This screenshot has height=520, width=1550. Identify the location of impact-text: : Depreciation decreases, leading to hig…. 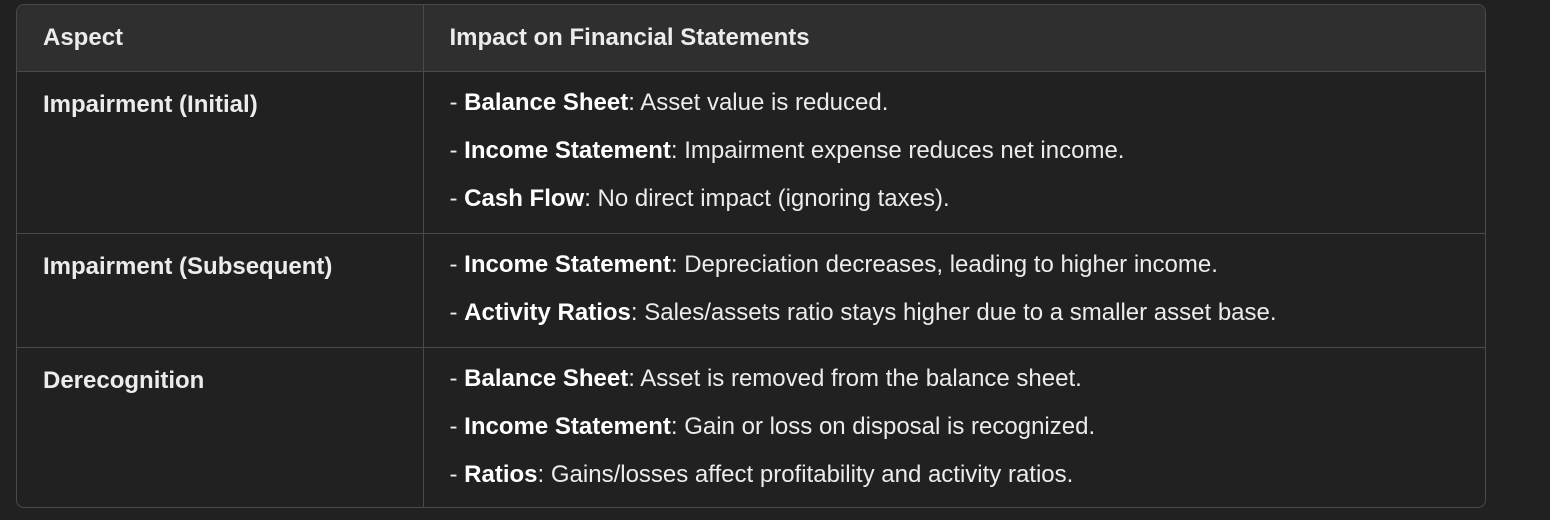
(944, 264).